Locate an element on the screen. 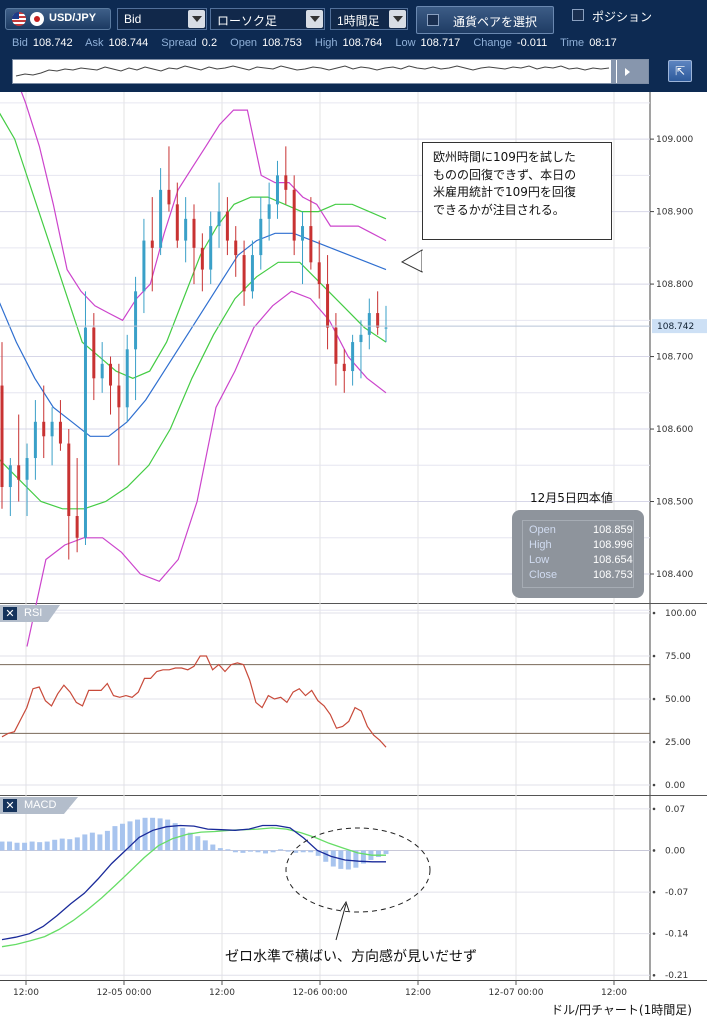 The image size is (707, 1019). bid-value: 108.742 is located at coordinates (52, 43).